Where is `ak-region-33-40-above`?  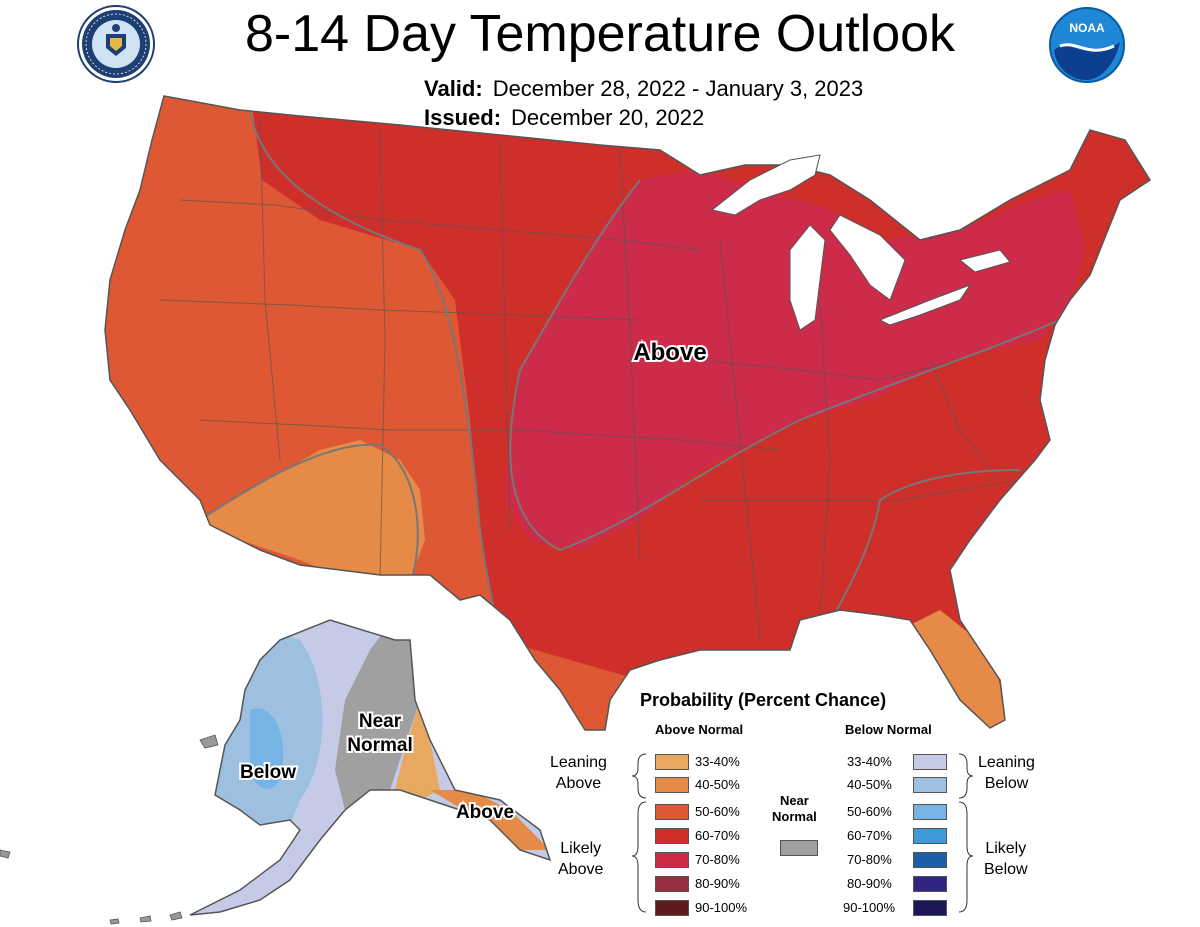 ak-region-33-40-above is located at coordinates (417, 750).